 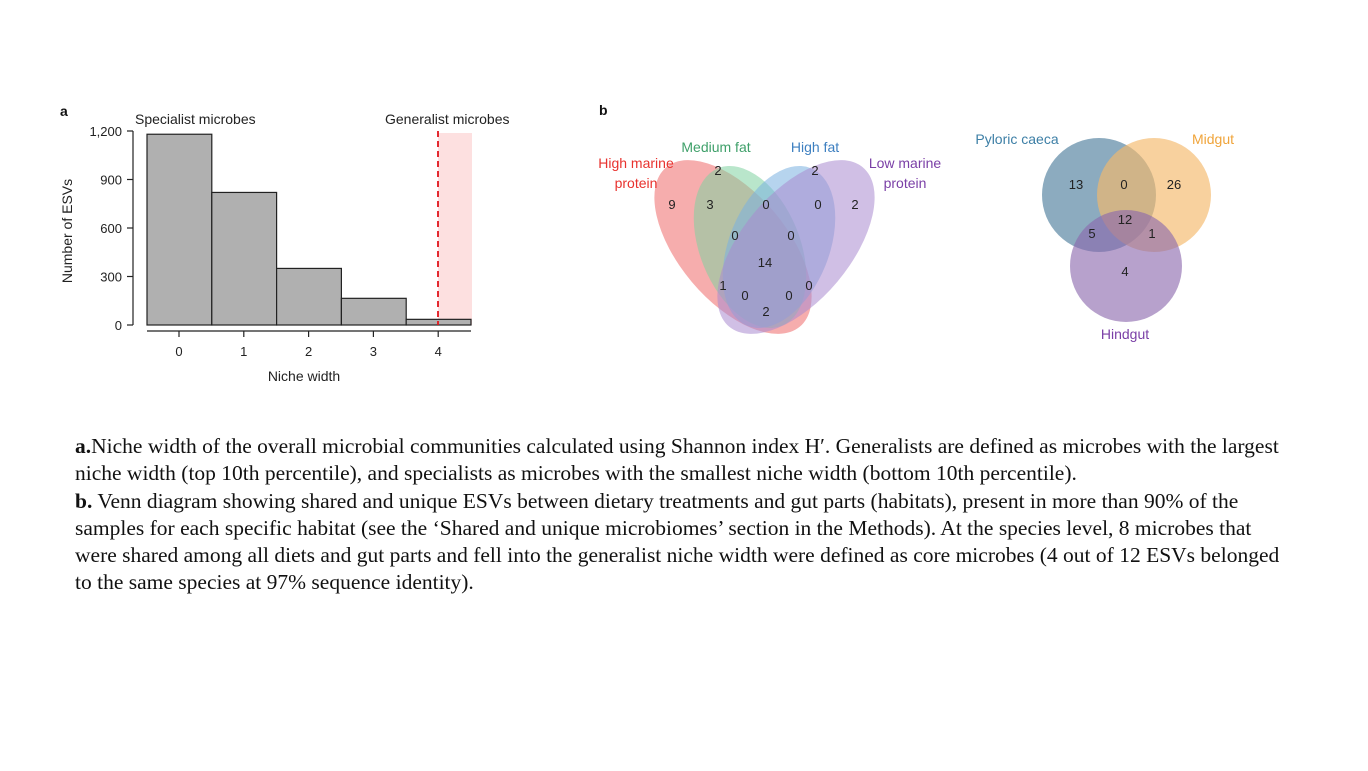 What do you see at coordinates (603, 110) in the screenshot?
I see `panel-b-label: b` at bounding box center [603, 110].